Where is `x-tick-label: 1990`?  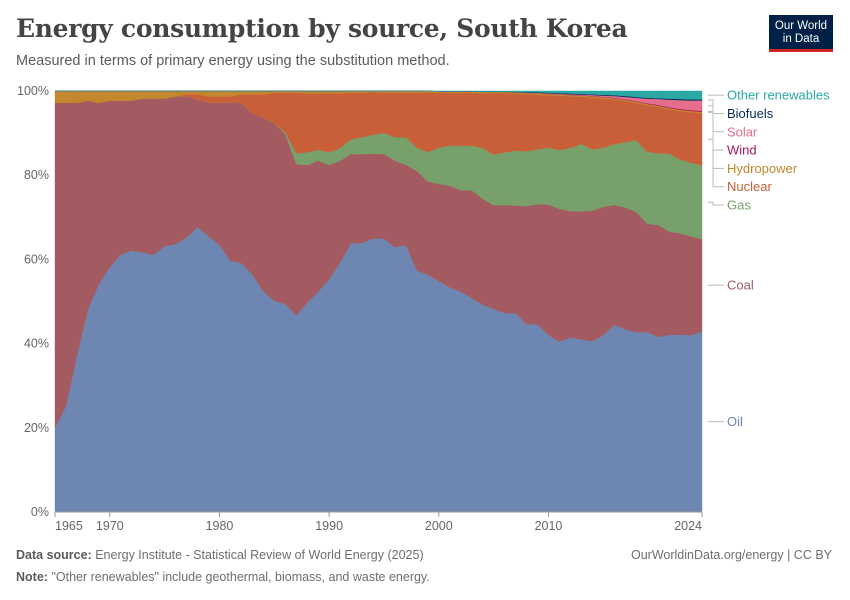 x-tick-label: 1990 is located at coordinates (329, 526).